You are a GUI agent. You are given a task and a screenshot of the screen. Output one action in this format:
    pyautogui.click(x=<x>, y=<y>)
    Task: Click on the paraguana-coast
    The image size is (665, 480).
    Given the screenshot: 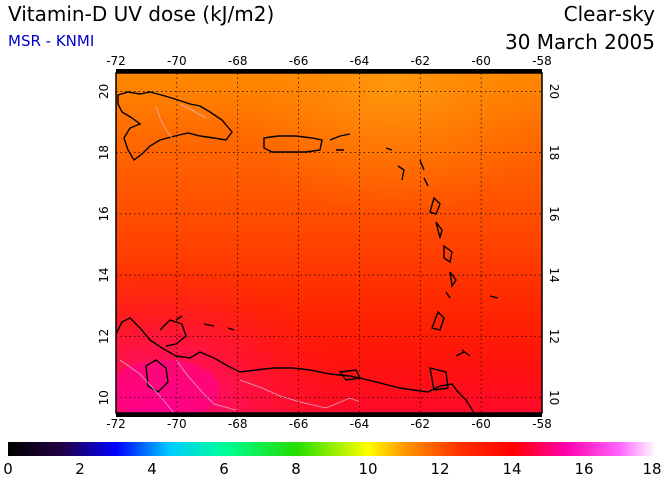 What is the action you would take?
    pyautogui.click(x=173, y=333)
    